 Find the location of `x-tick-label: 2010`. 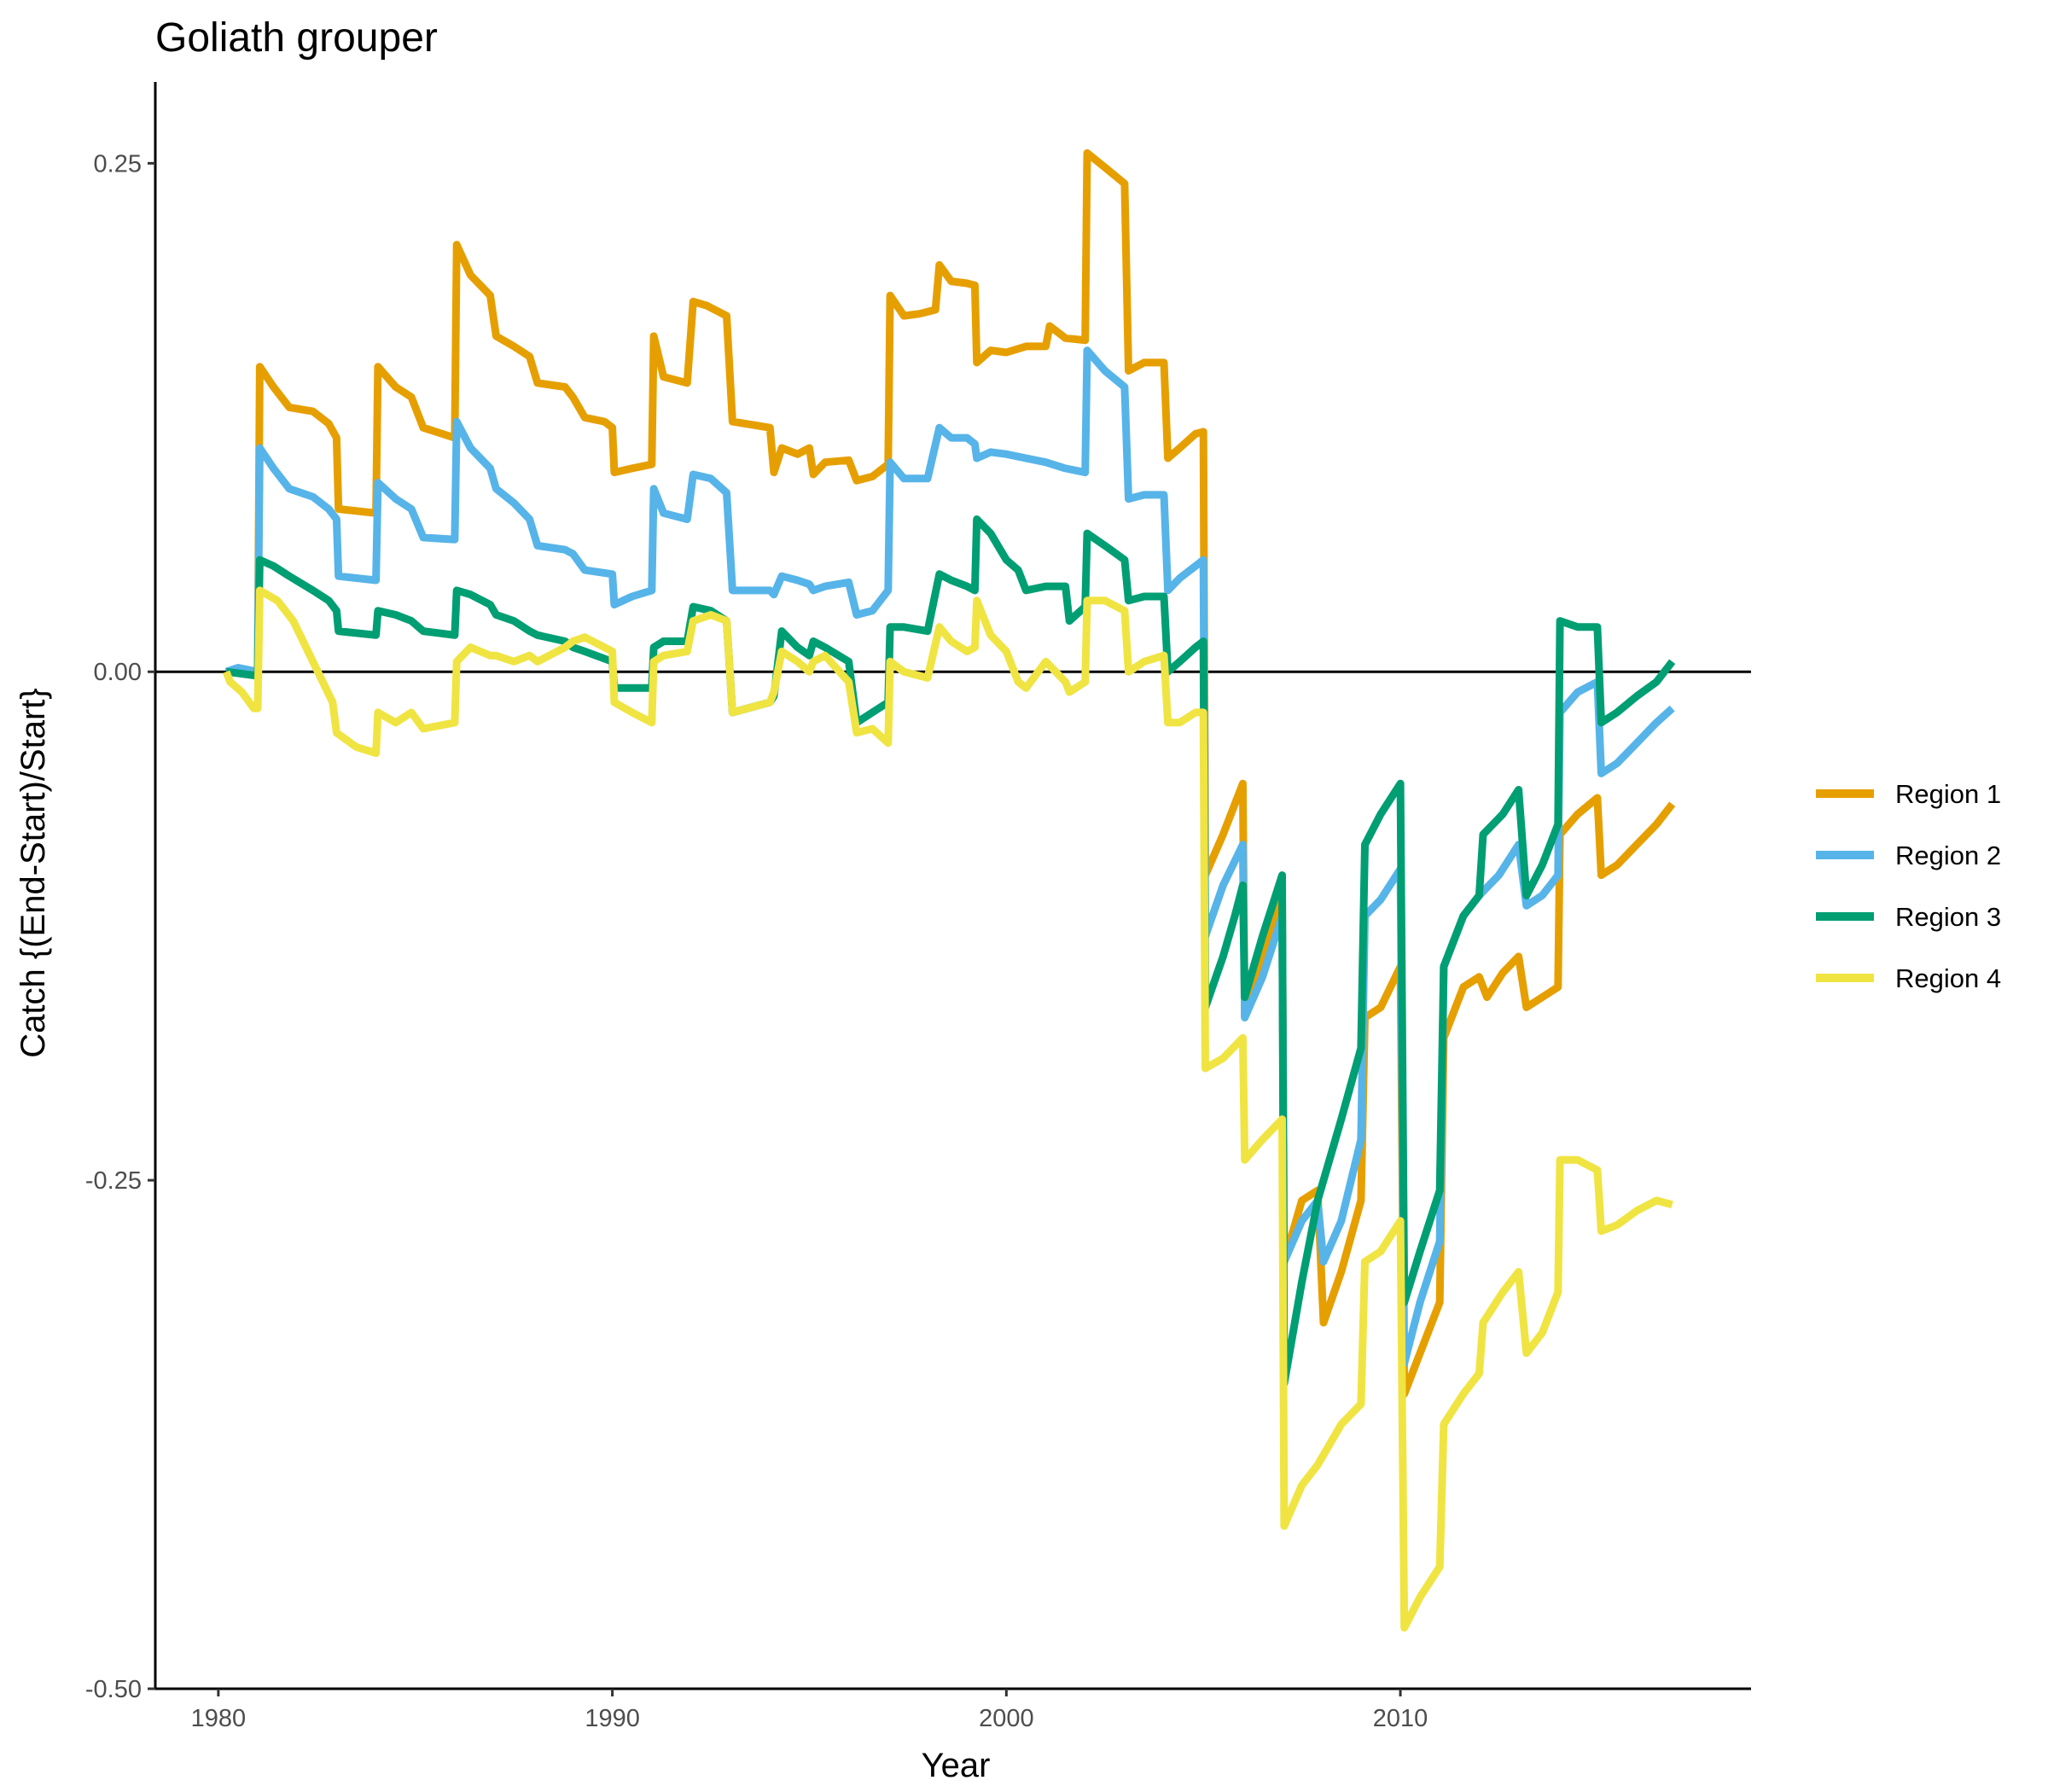

x-tick-label: 2010 is located at coordinates (1400, 1718).